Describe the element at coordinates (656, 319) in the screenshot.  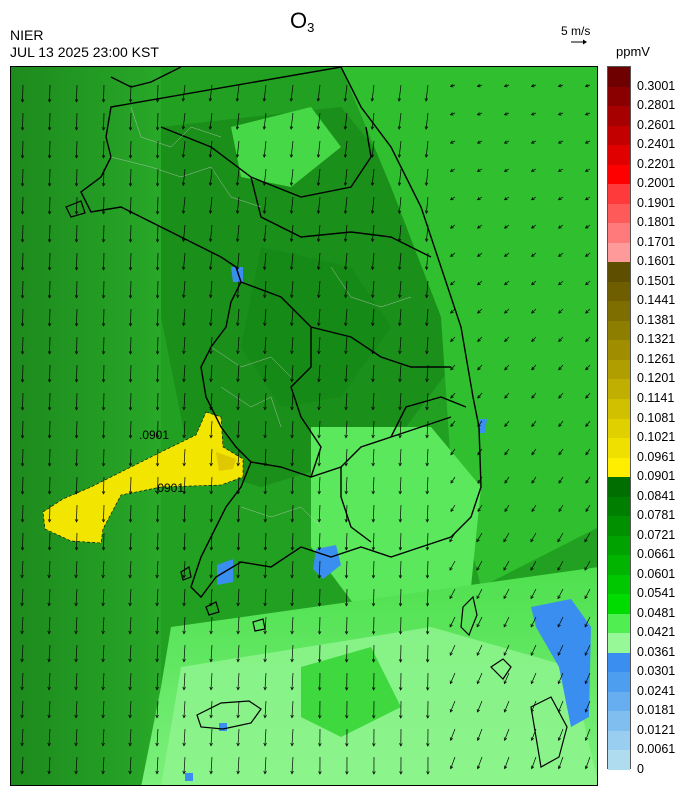
I see `legend-label: 0.1381` at that location.